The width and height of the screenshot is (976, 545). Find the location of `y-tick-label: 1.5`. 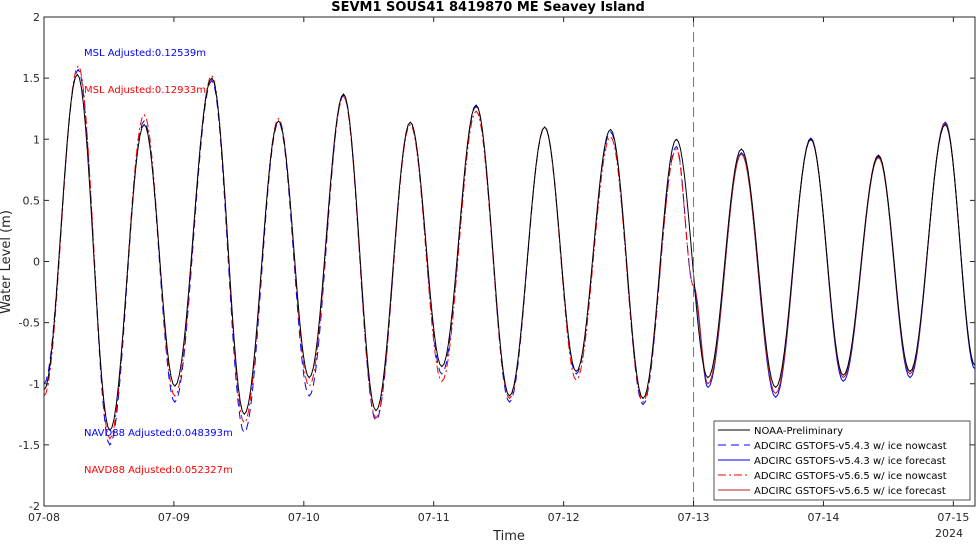

y-tick-label: 1.5 is located at coordinates (32, 78).